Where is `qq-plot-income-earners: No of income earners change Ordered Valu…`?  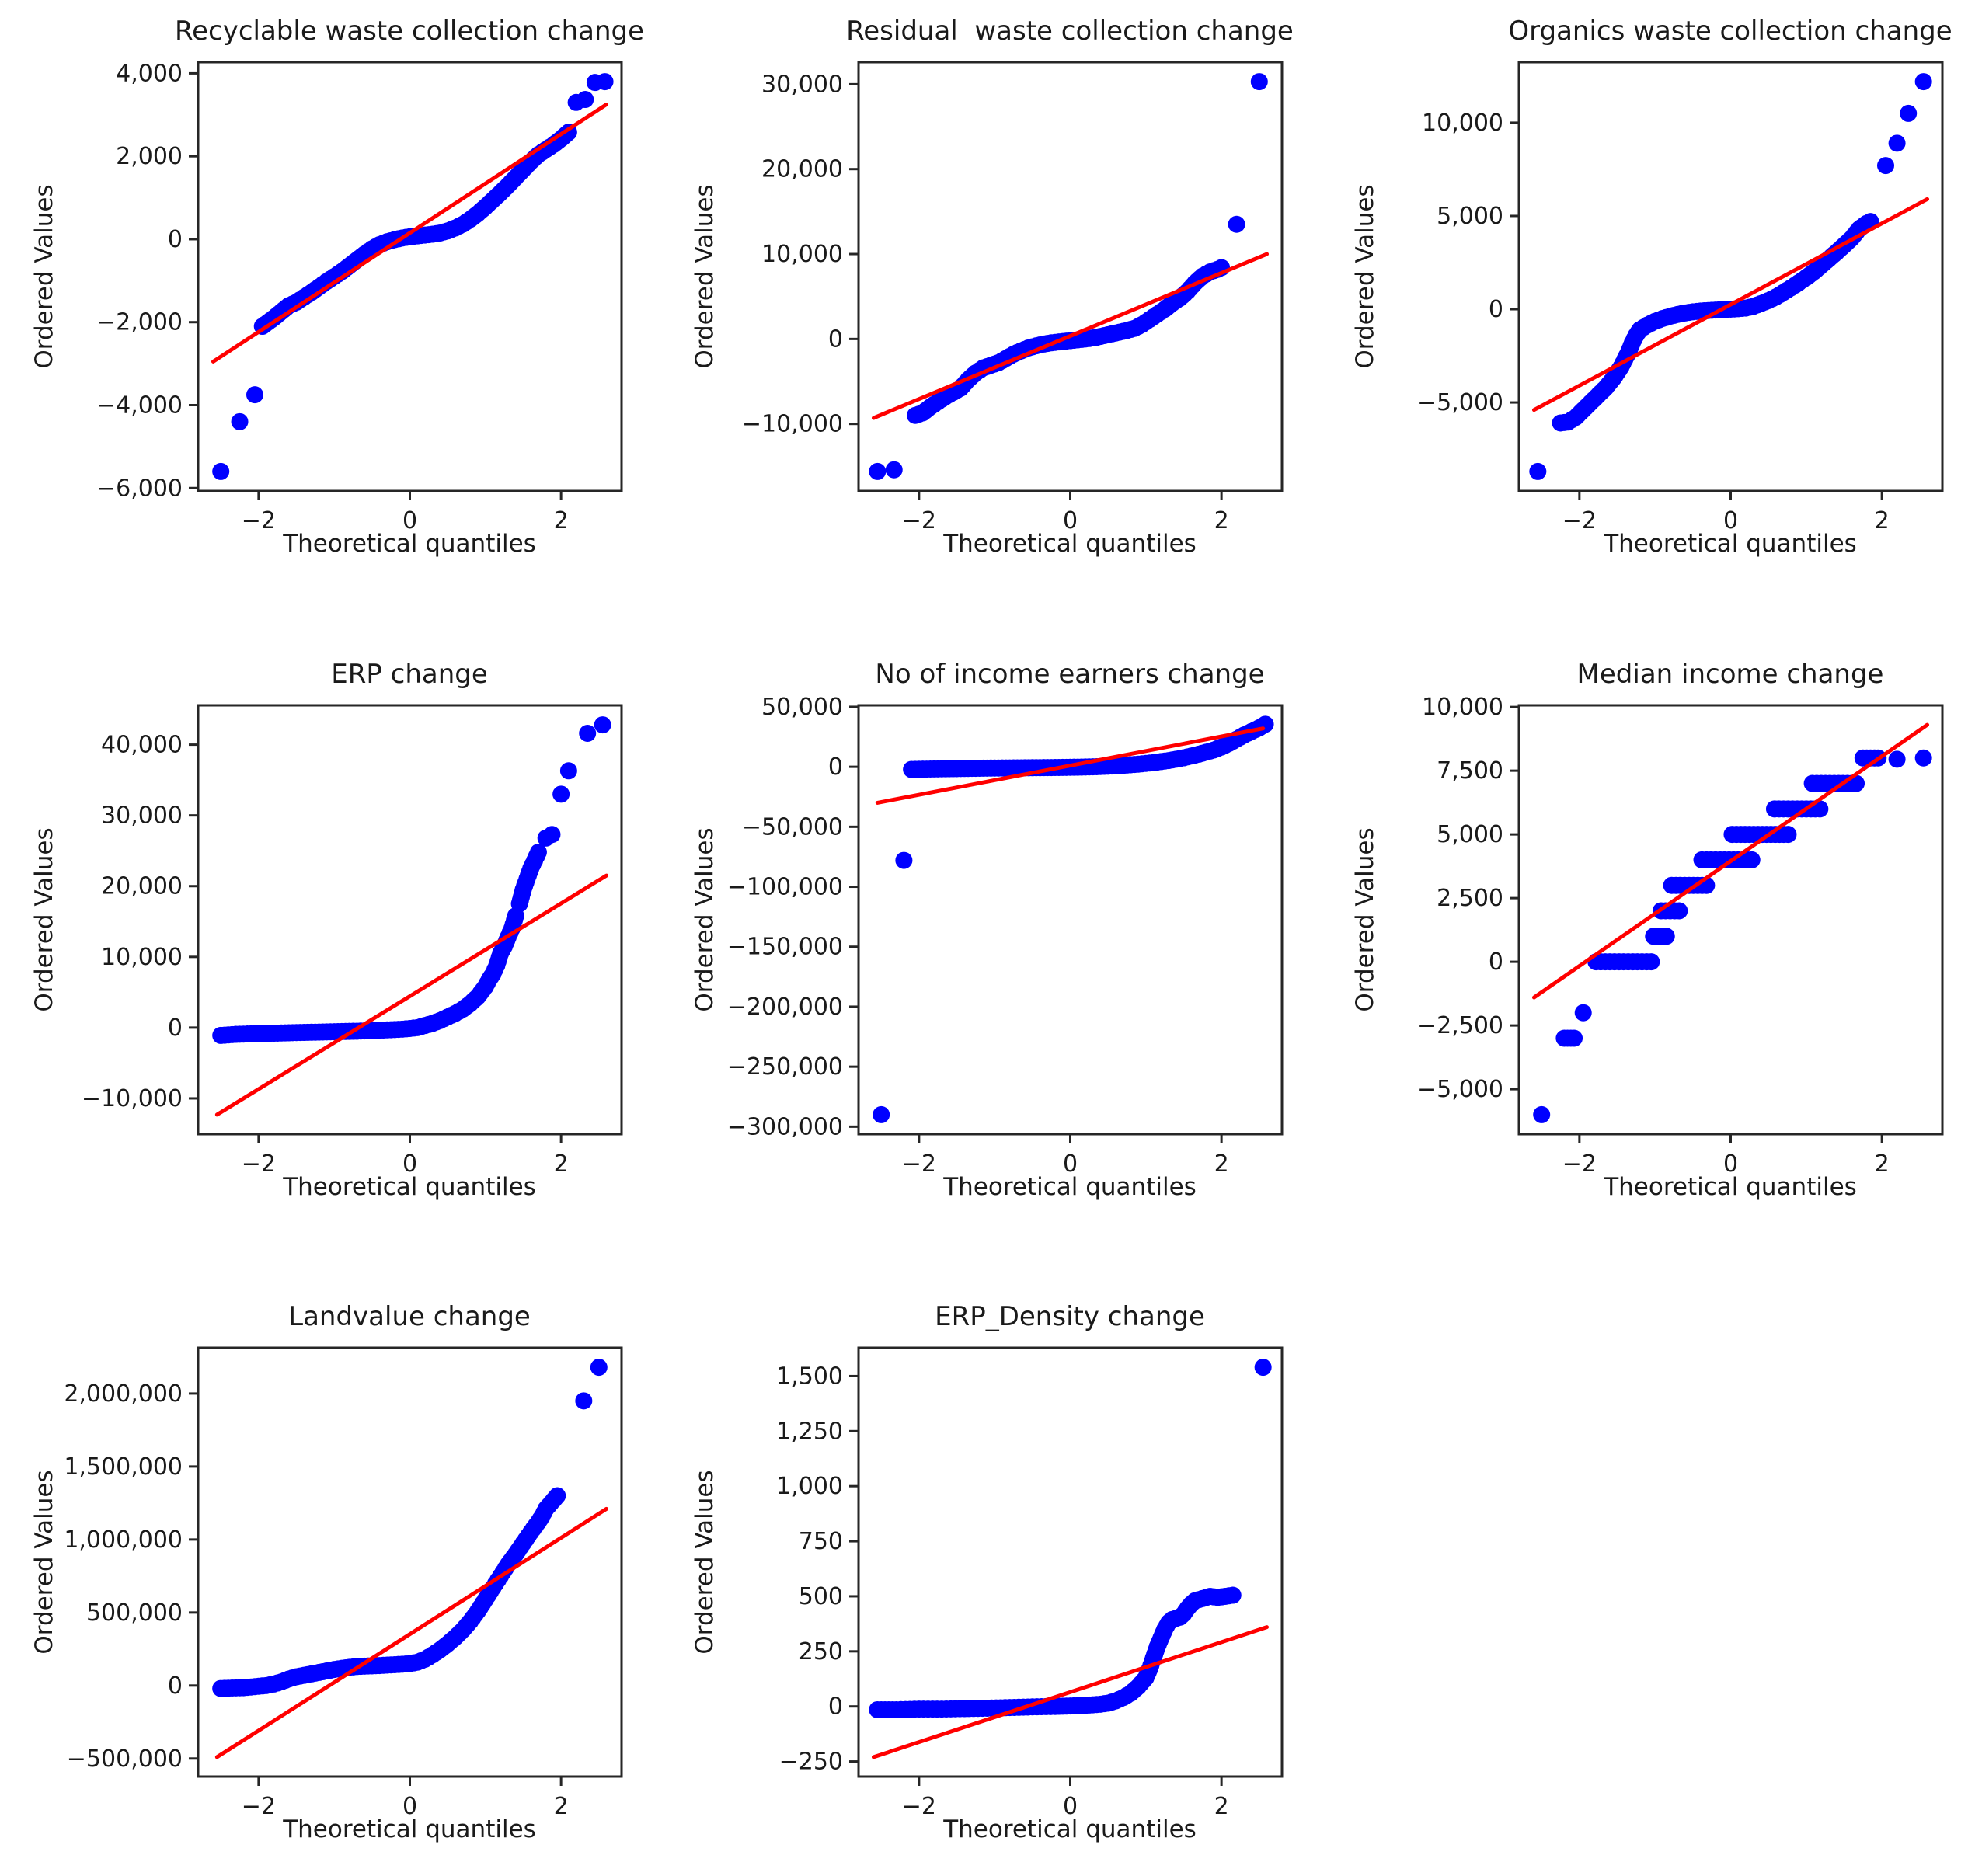
qq-plot-income-earners: No of income earners change Ordered Valu… is located at coordinates (991, 965).